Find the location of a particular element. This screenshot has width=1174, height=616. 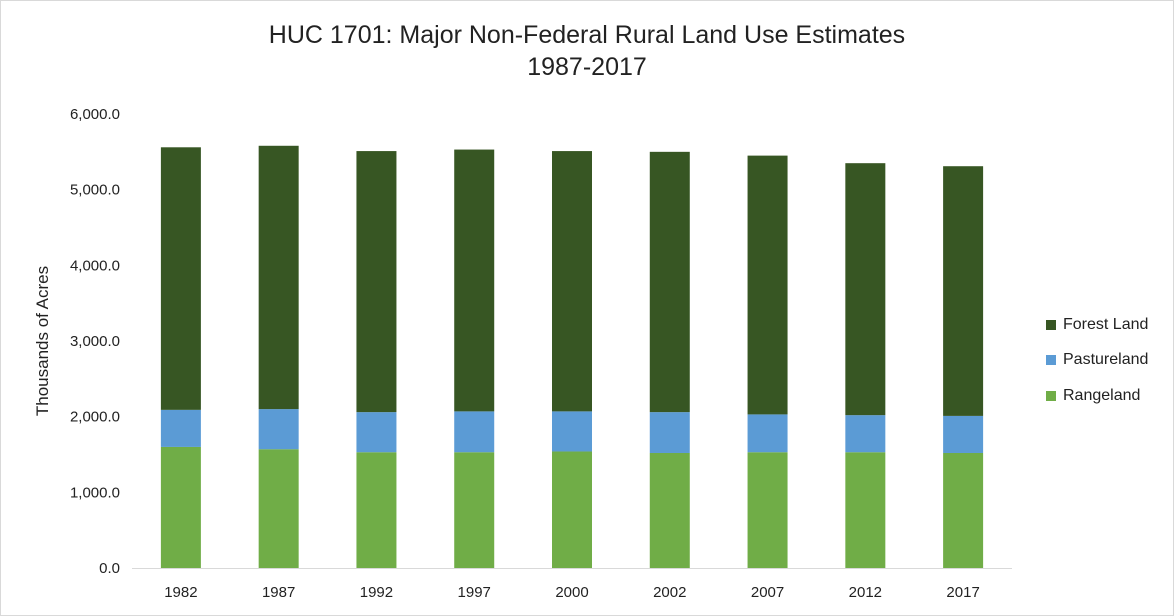

bar-rangeland-1987 is located at coordinates (278, 508).